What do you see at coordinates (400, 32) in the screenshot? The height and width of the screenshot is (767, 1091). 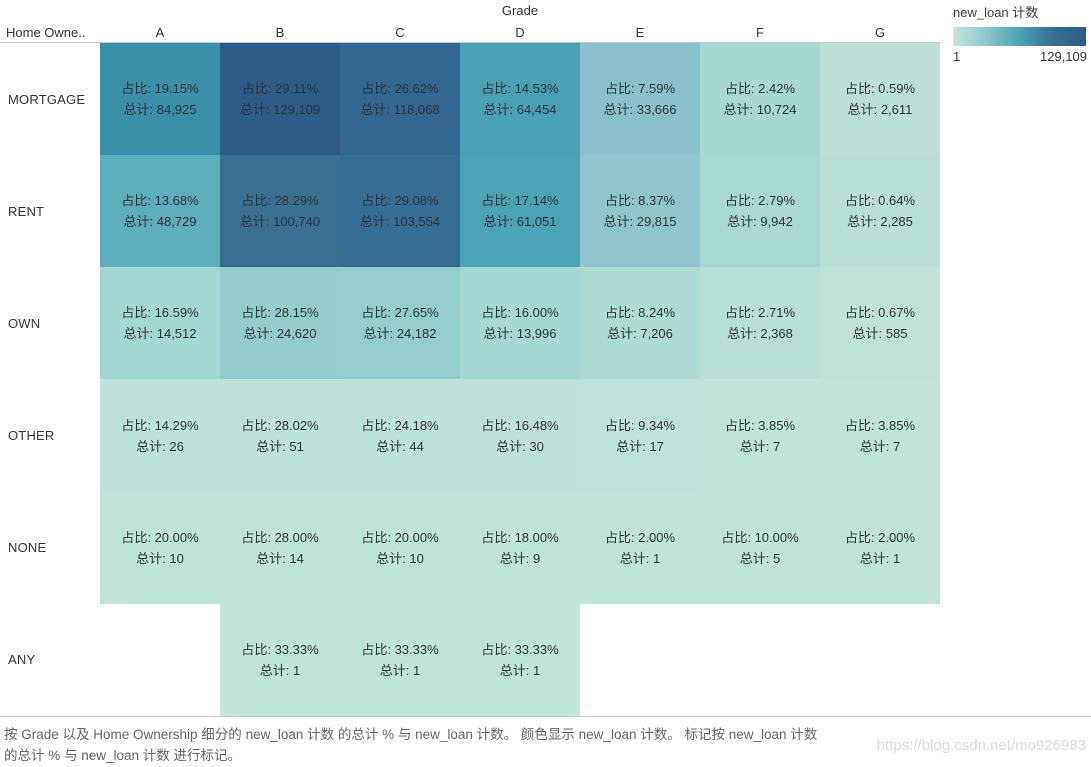 I see `column-header-C: C` at bounding box center [400, 32].